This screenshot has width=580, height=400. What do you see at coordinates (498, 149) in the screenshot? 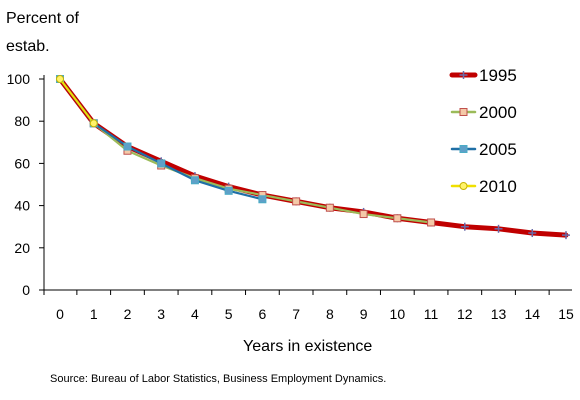
I see `legend-label: 2005` at bounding box center [498, 149].